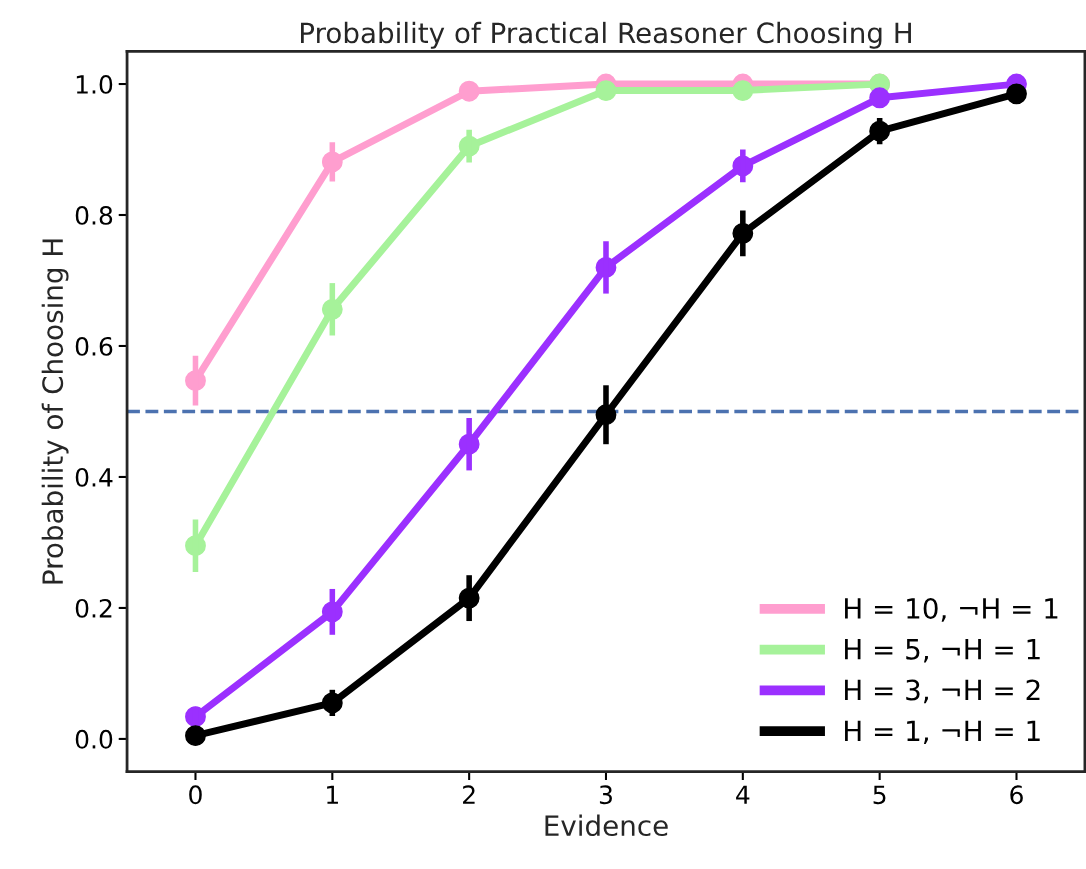  I want to click on x-tick-label: 2, so click(469, 794).